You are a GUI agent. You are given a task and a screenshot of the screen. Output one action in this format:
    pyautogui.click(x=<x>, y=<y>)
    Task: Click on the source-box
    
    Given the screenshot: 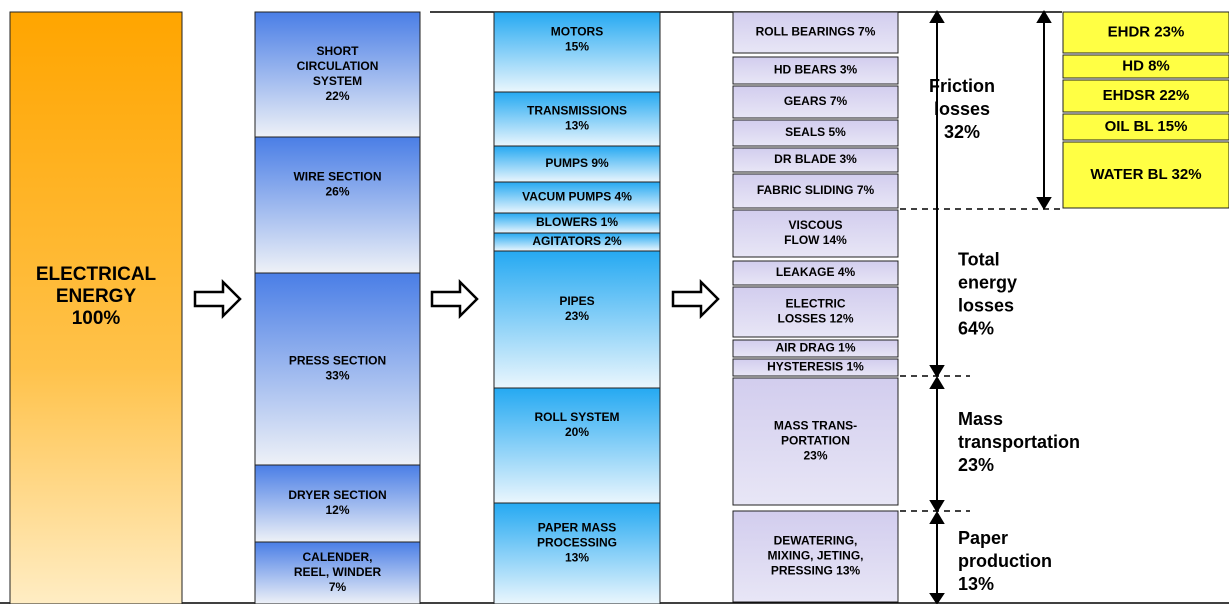 What is the action you would take?
    pyautogui.click(x=96, y=308)
    